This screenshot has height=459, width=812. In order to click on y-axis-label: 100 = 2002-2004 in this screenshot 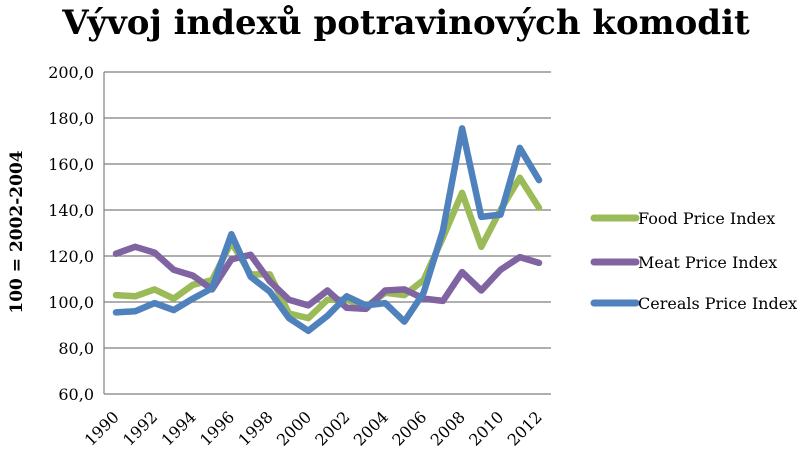, I will do `click(17, 231)`.